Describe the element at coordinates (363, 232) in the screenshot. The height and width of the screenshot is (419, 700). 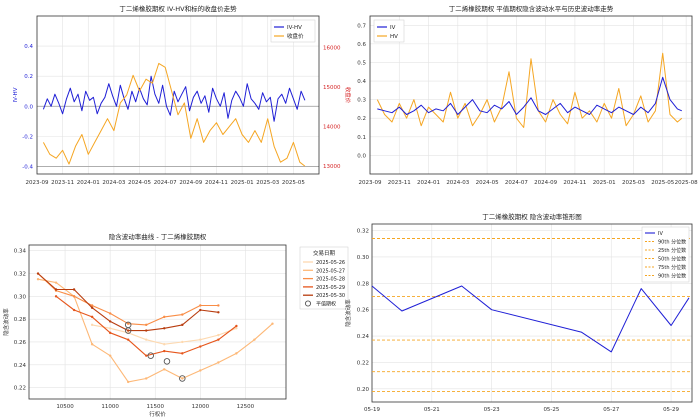
I see `y-tick-label: 0.32` at that location.